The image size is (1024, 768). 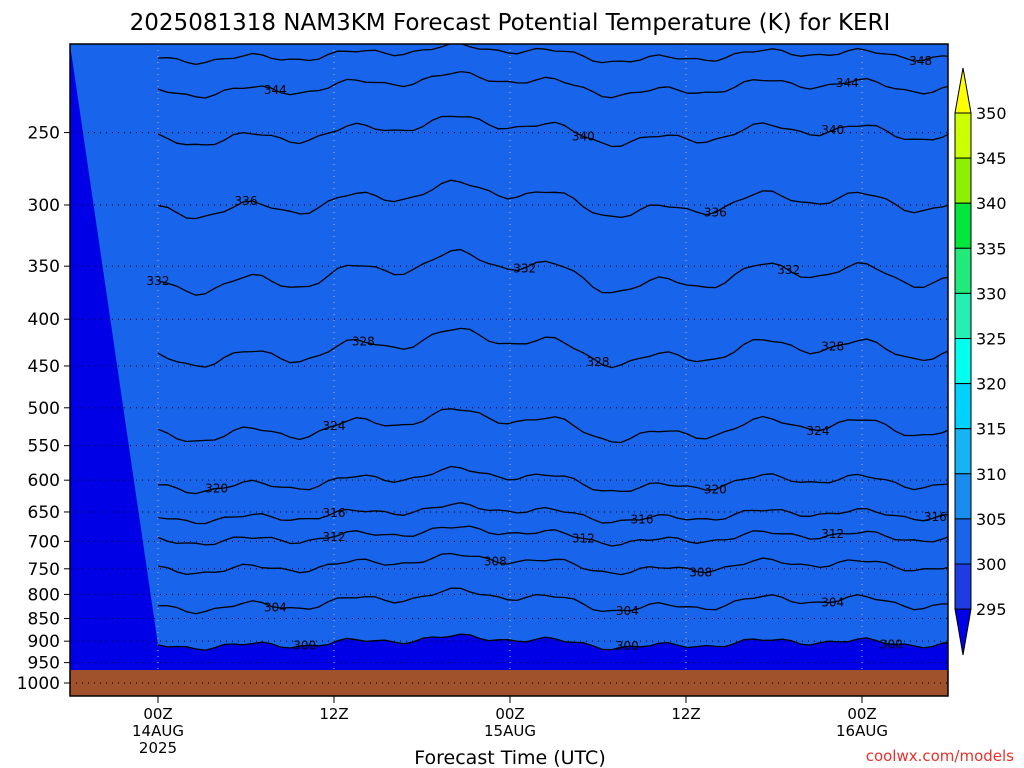 What do you see at coordinates (44, 447) in the screenshot?
I see `y-tick-label: 550` at bounding box center [44, 447].